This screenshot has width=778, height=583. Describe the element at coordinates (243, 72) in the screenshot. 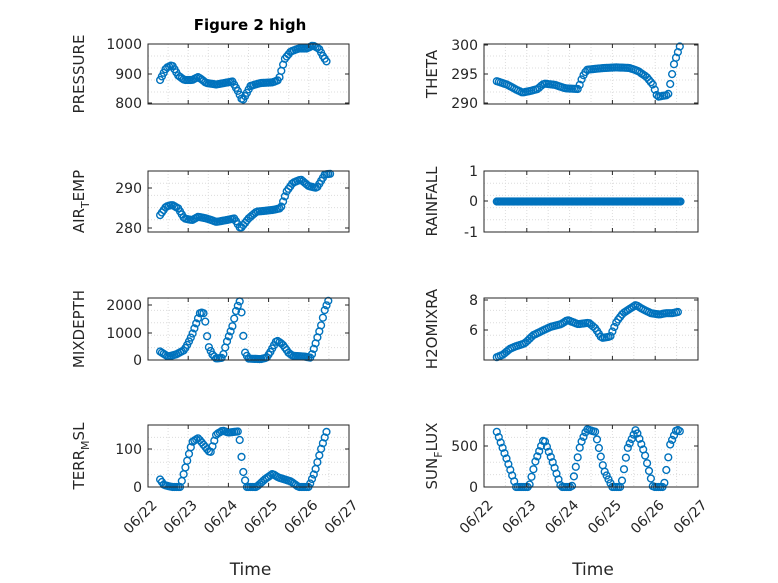

I see `series-pressure` at that location.